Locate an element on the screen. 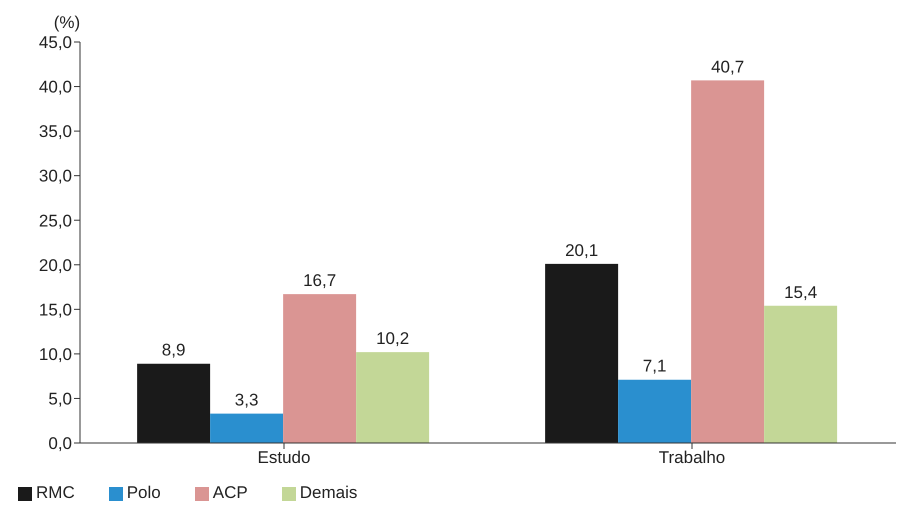 This screenshot has width=914, height=517. data-label: 16,7 is located at coordinates (319, 280).